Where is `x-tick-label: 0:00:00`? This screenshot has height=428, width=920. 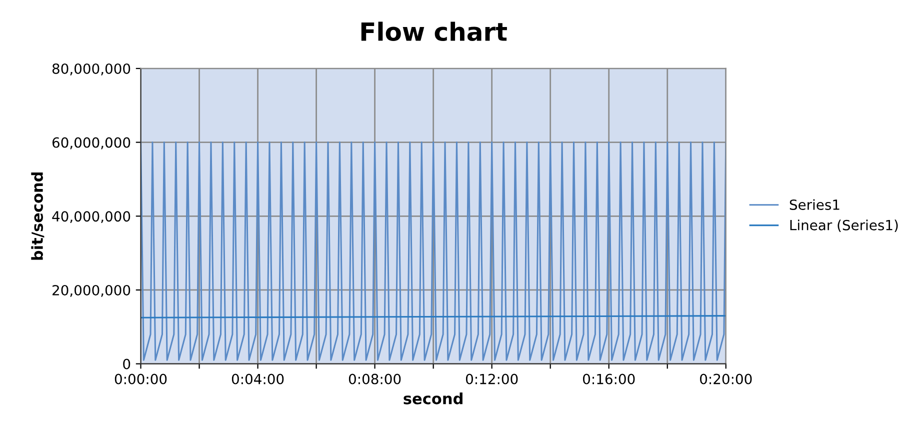 x-tick-label: 0:00:00 is located at coordinates (140, 379).